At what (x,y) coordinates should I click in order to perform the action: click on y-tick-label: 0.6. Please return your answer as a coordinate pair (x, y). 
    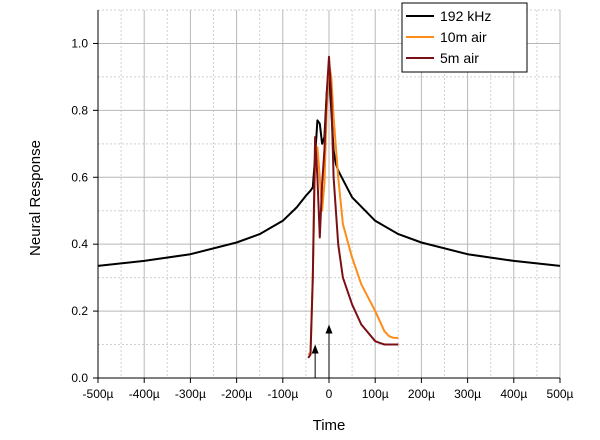
    Looking at the image, I should click on (79, 177).